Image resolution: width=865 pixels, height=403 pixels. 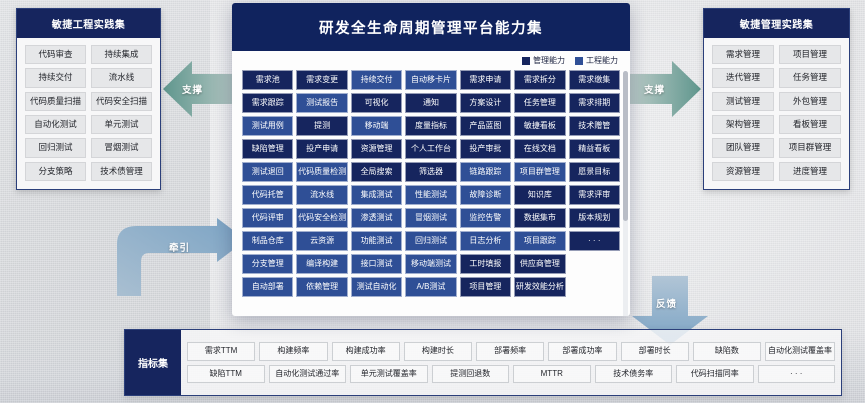 What do you see at coordinates (431, 80) in the screenshot?
I see `capability-cell: 自动移卡片` at bounding box center [431, 80].